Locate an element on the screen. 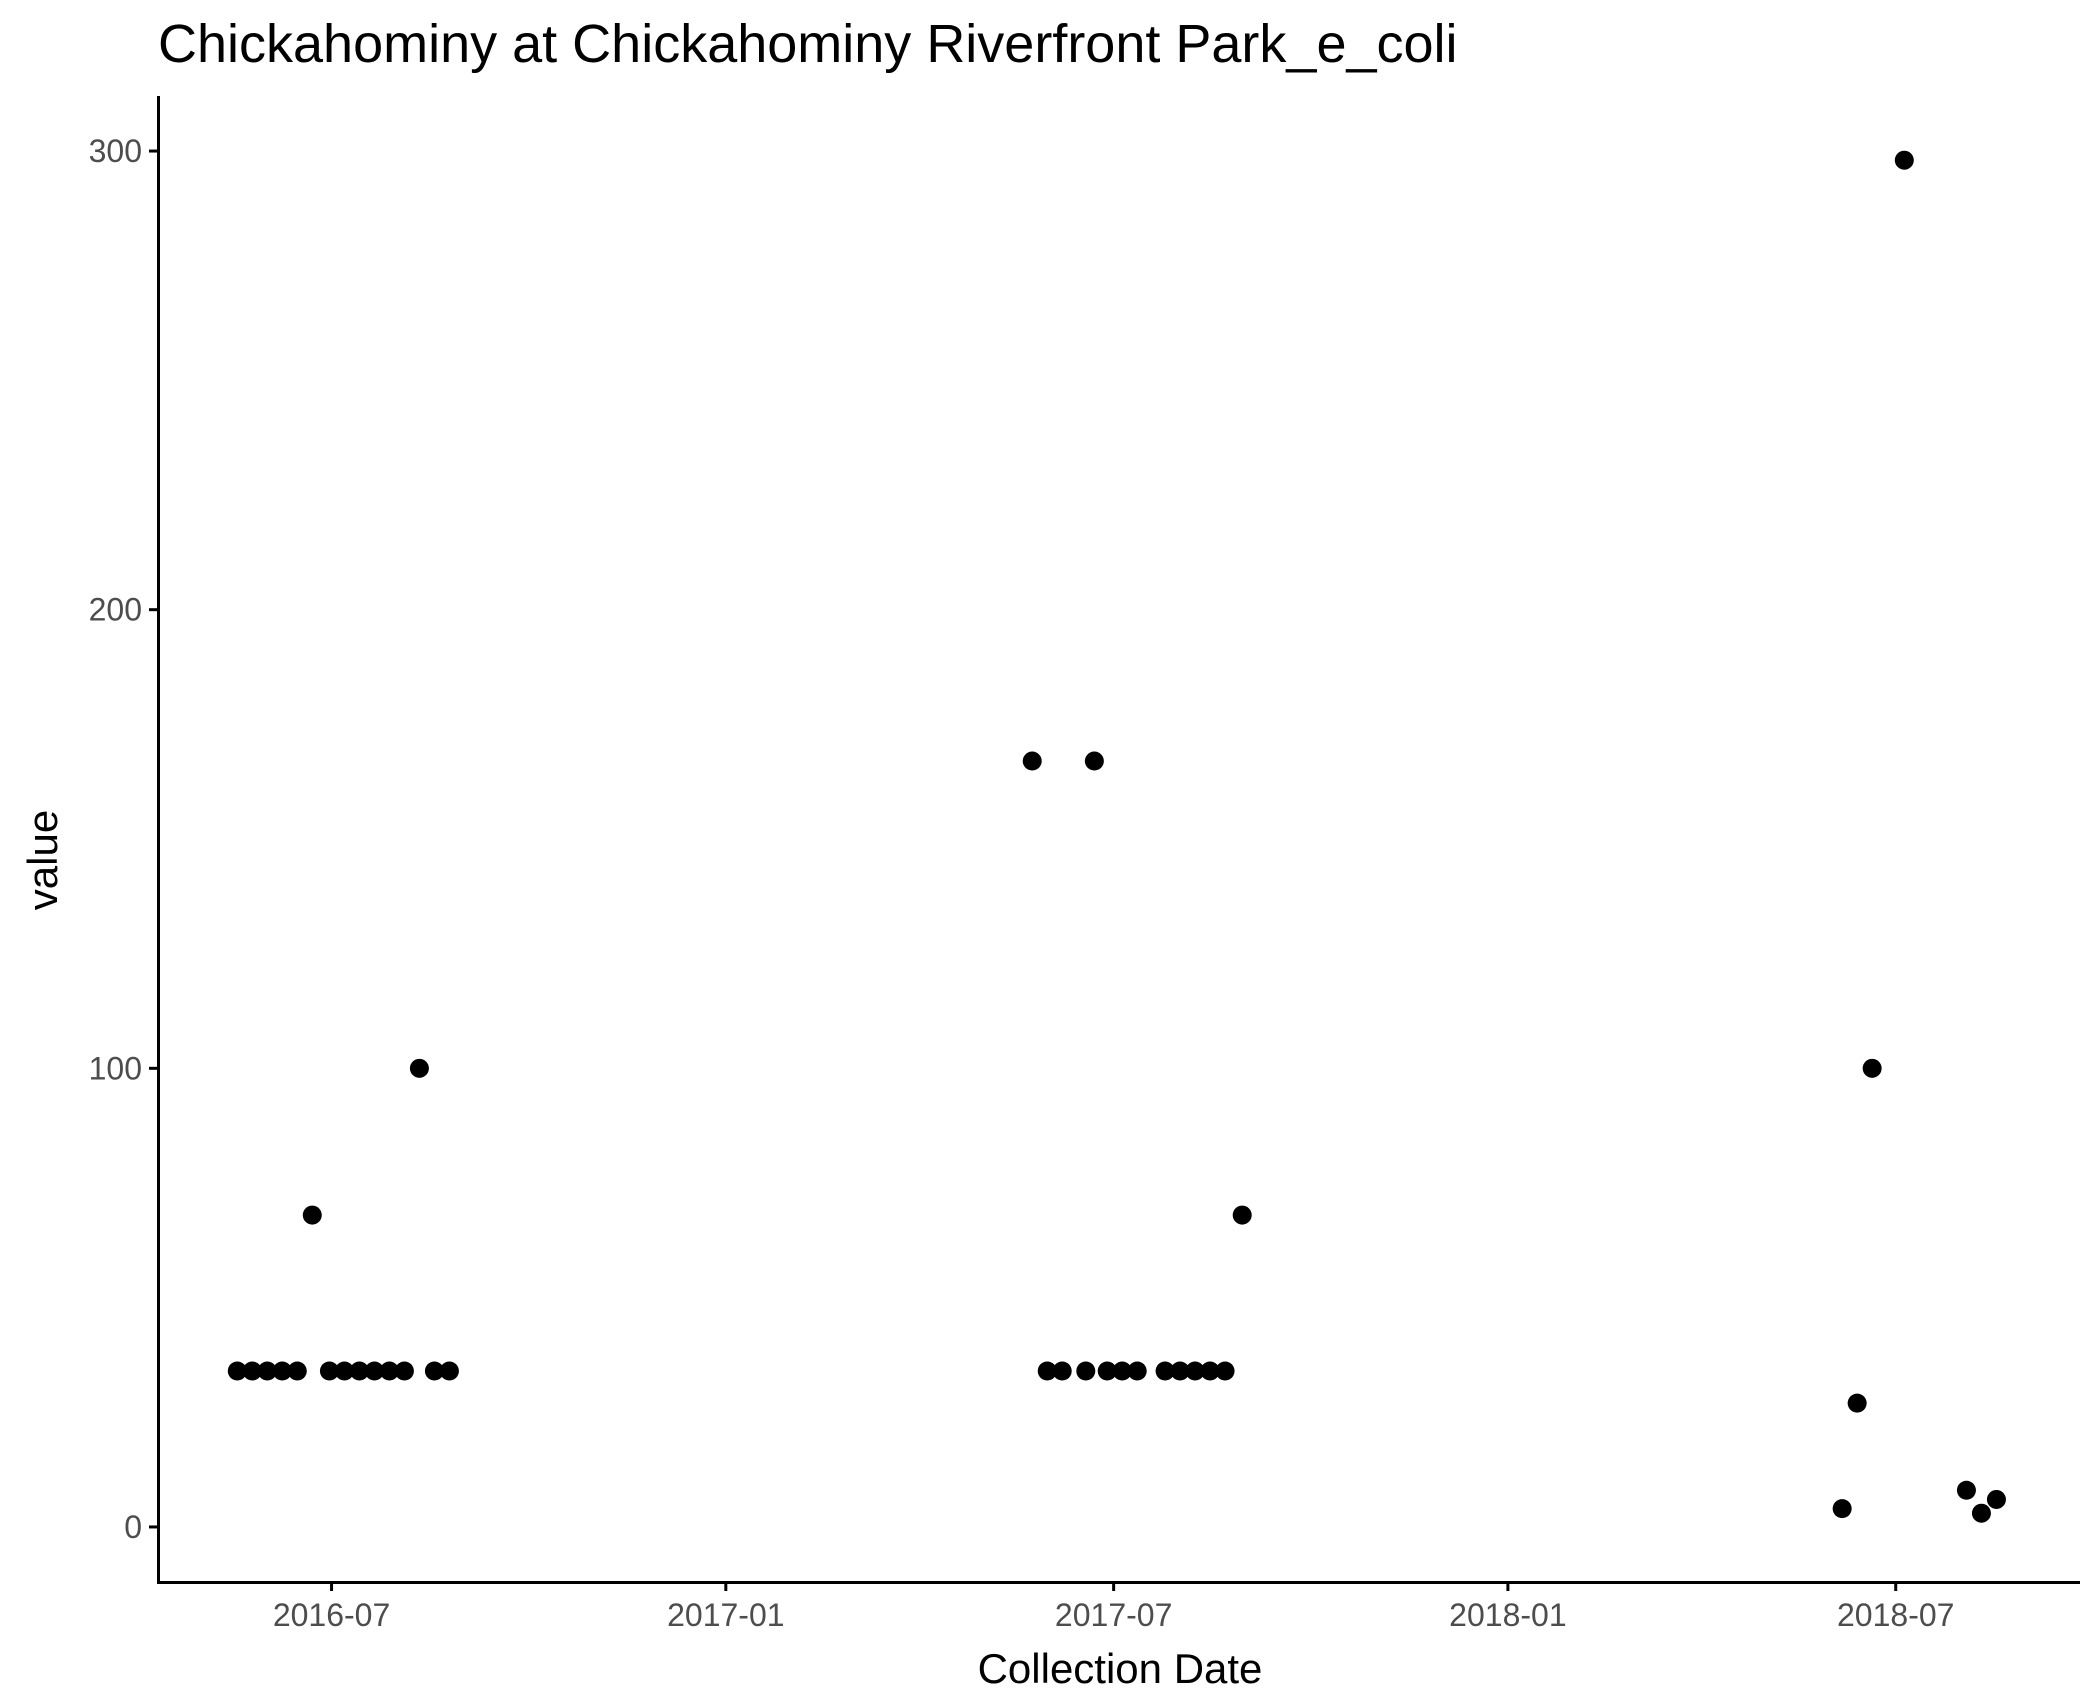 This screenshot has height=1708, width=2095. y-tick-label: 0 is located at coordinates (133, 1527).